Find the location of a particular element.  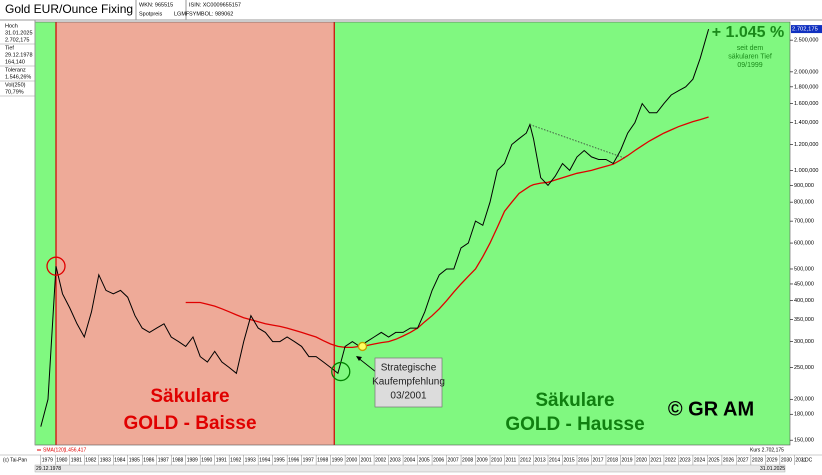

gain-note: säkularen Tief is located at coordinates (750, 56).